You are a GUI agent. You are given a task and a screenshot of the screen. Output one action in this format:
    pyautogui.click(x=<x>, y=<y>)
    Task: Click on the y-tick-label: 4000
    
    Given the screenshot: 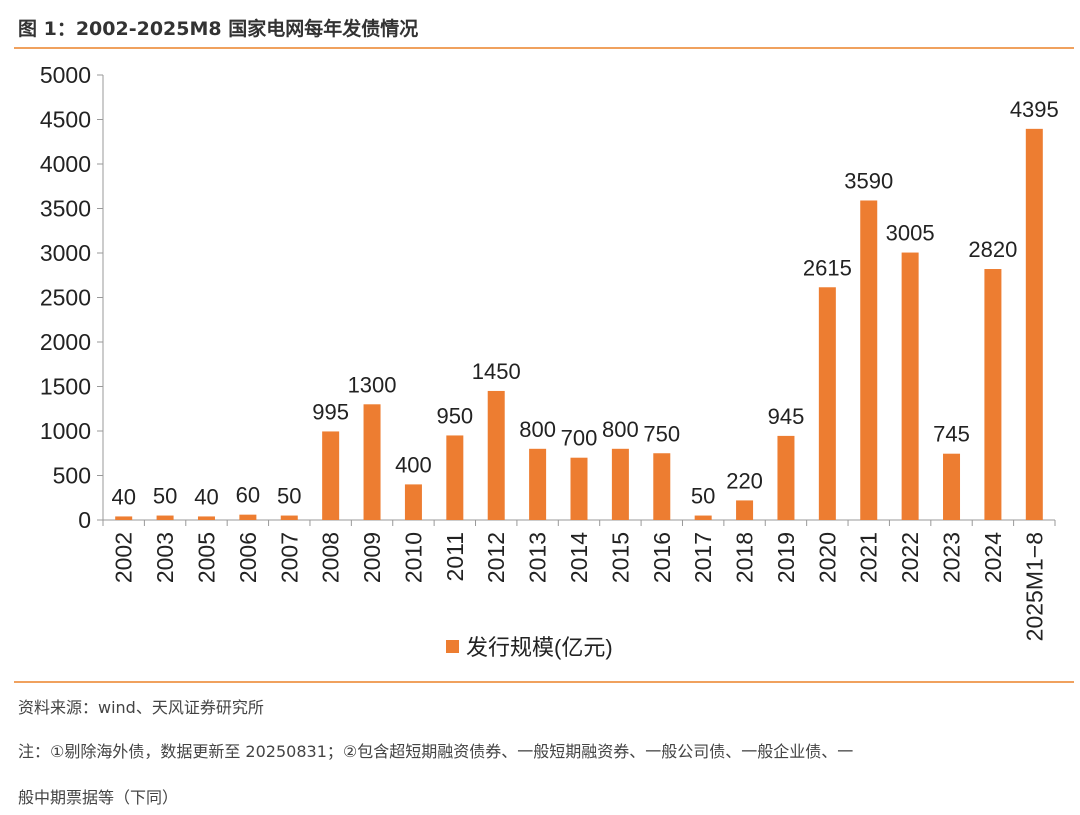 What is the action you would take?
    pyautogui.click(x=65, y=164)
    